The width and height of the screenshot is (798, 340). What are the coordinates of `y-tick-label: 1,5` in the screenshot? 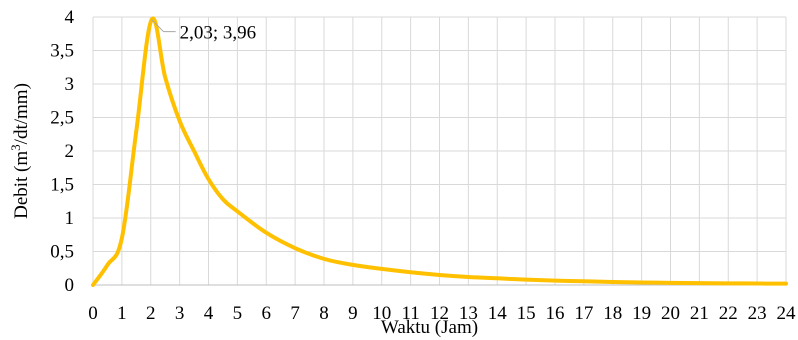 It's located at (62, 185).